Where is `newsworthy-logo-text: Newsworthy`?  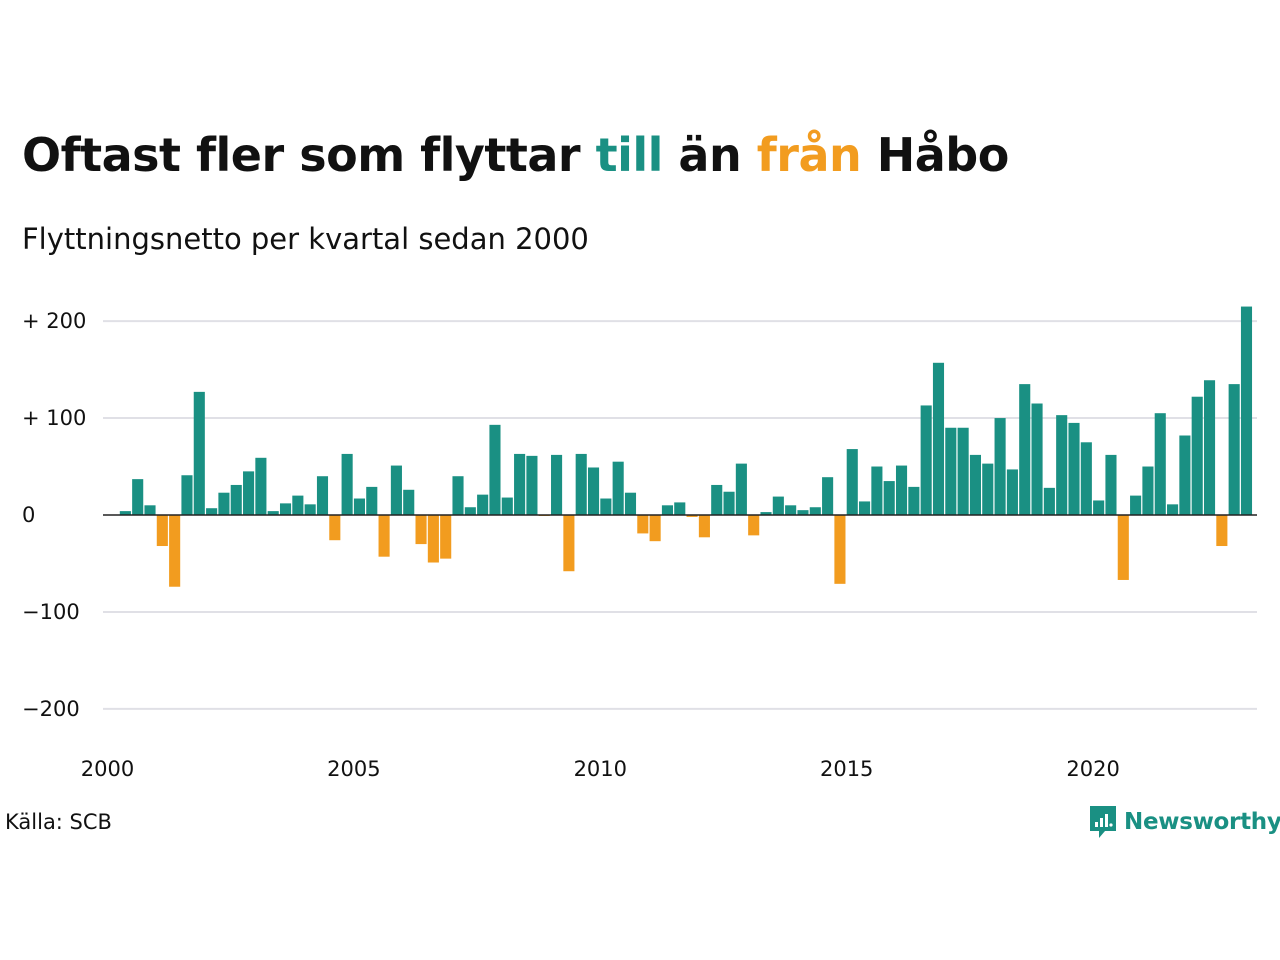
newsworthy-logo-text: Newsworthy is located at coordinates (1202, 822).